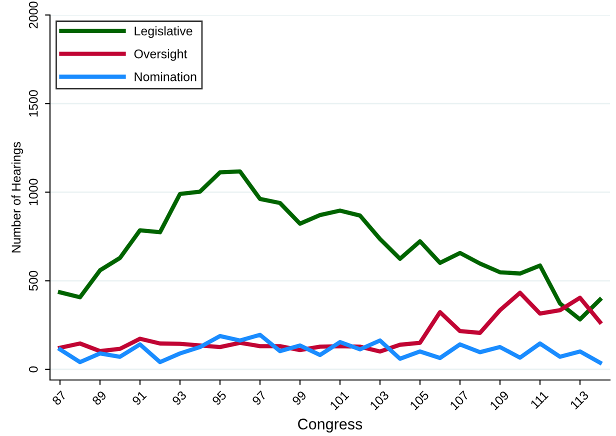  Describe the element at coordinates (339, 400) in the screenshot. I see `x-tick-label: 101` at that location.